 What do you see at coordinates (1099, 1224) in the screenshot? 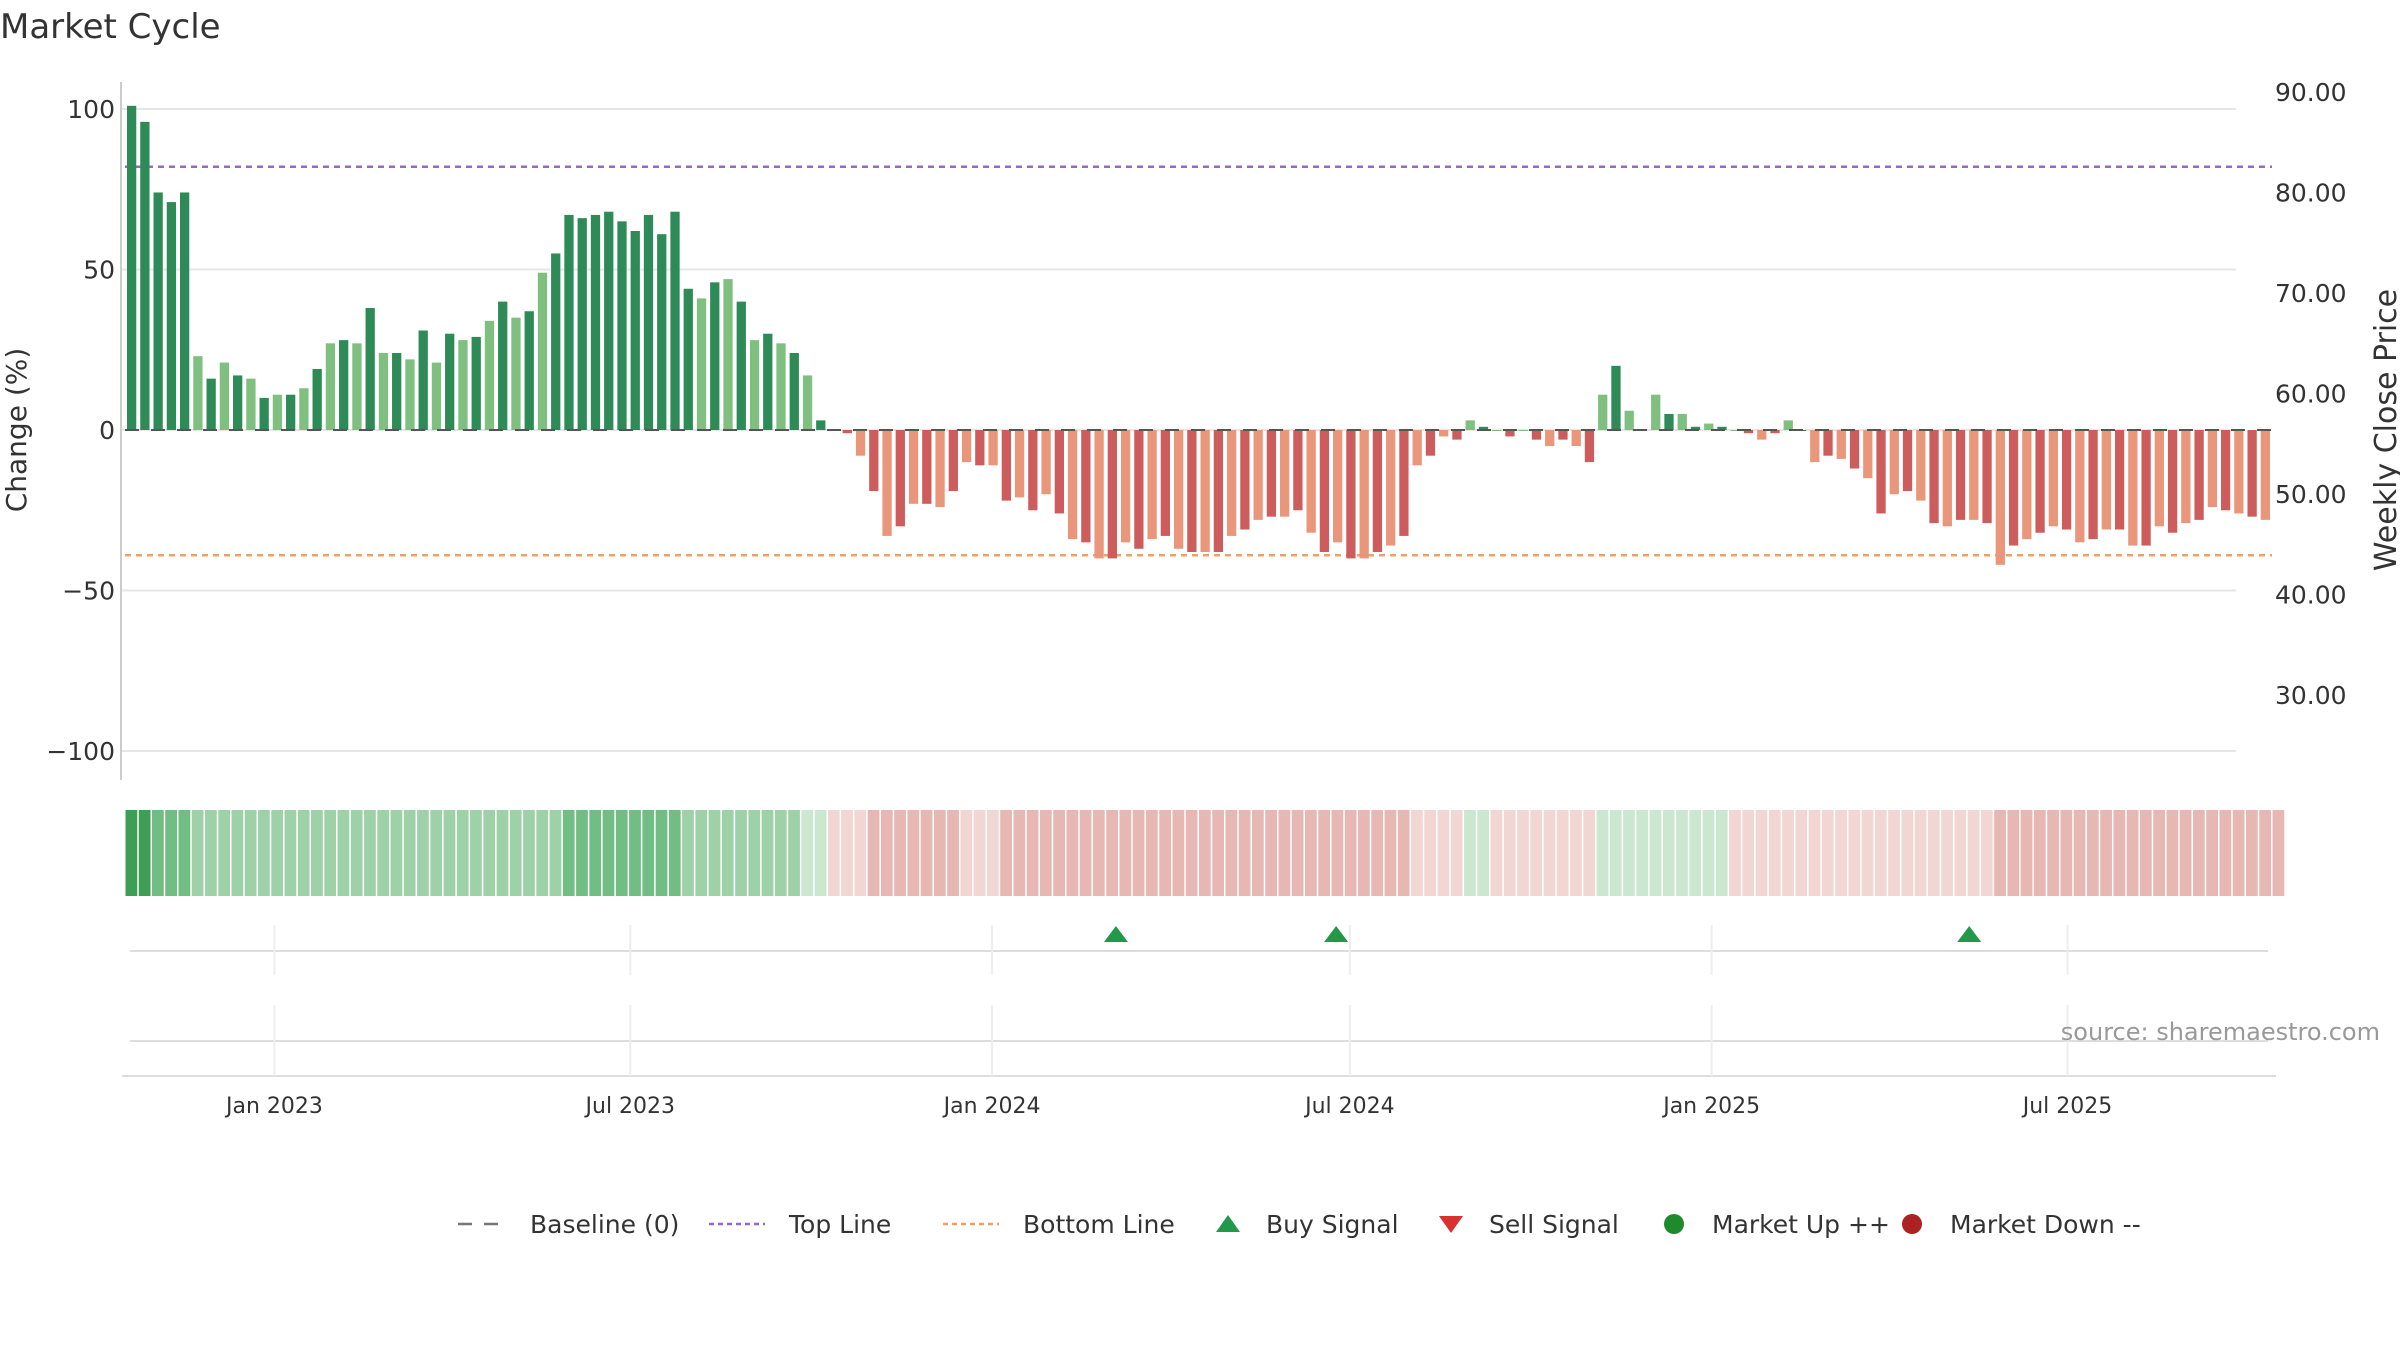
I see `legend-label: Bottom Line` at bounding box center [1099, 1224].